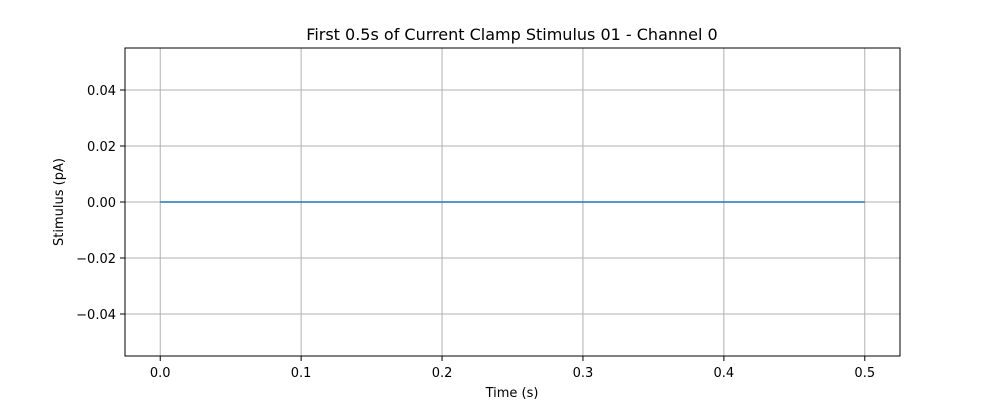 Image resolution: width=1000 pixels, height=400 pixels. Describe the element at coordinates (442, 373) in the screenshot. I see `x-tick-label: 0.2` at that location.